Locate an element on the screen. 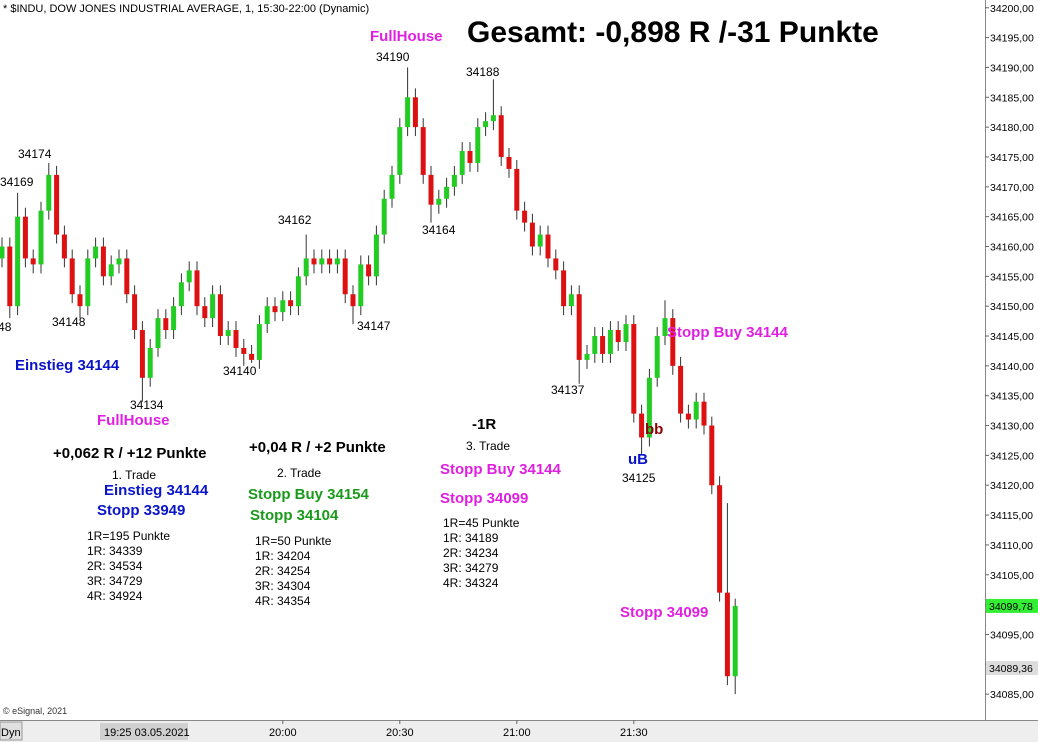 Image resolution: width=1038 pixels, height=742 pixels. annotation: 34134 is located at coordinates (147, 405).